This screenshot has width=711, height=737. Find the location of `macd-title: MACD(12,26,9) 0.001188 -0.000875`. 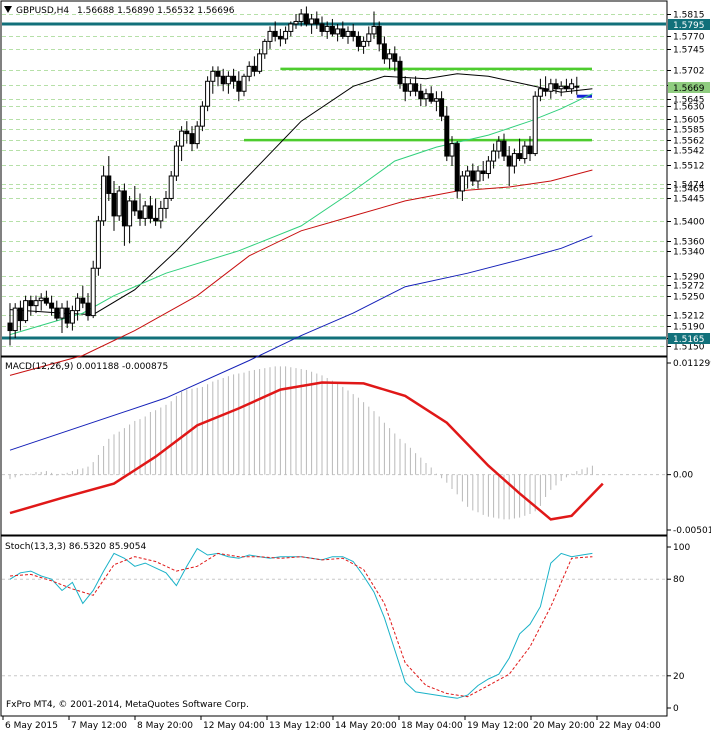

macd-title: MACD(12,26,9) 0.001188 -0.000875 is located at coordinates (86, 367).